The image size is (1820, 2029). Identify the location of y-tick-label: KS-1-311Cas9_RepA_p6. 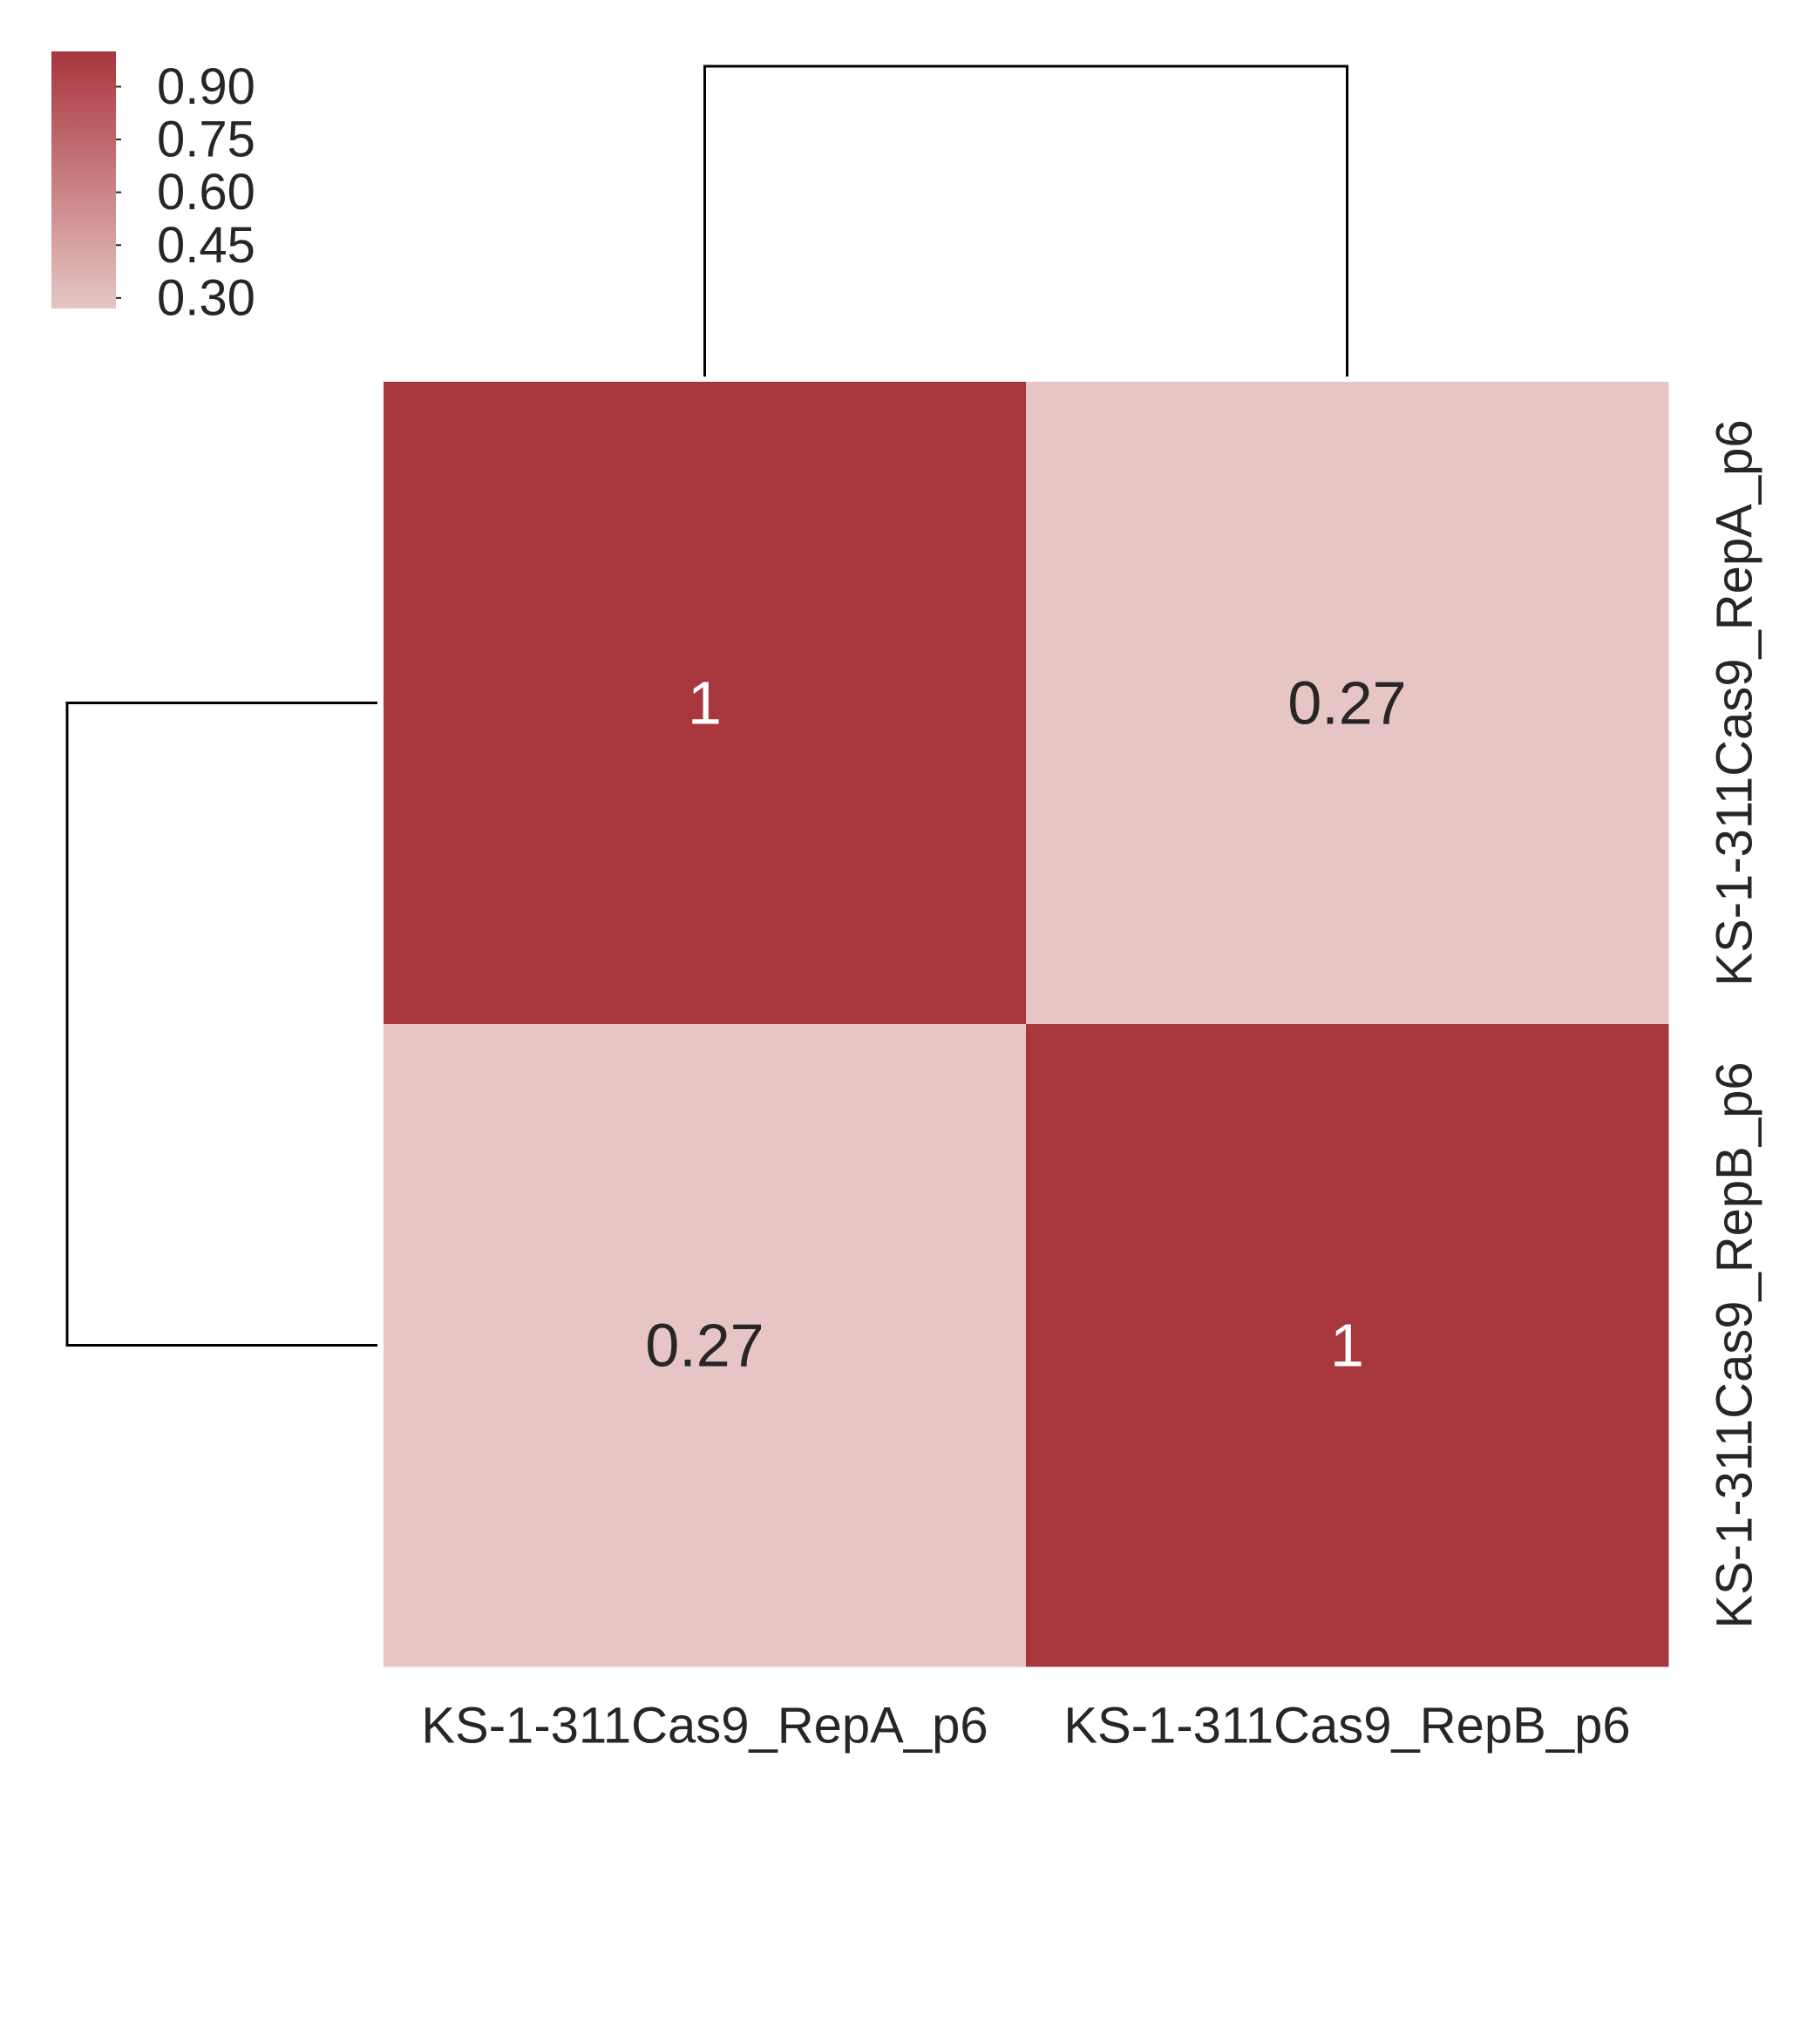
(1735, 702).